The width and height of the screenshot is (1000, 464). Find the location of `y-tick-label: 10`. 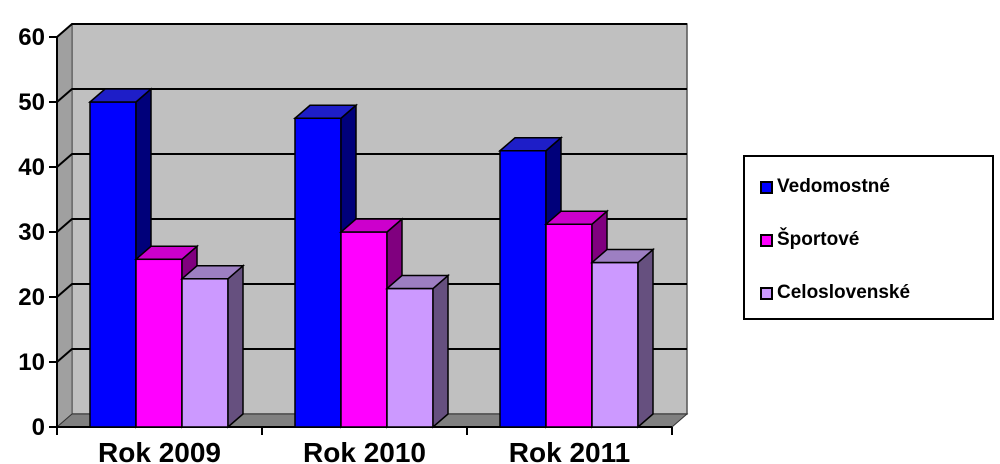

y-tick-label: 10 is located at coordinates (31, 362).